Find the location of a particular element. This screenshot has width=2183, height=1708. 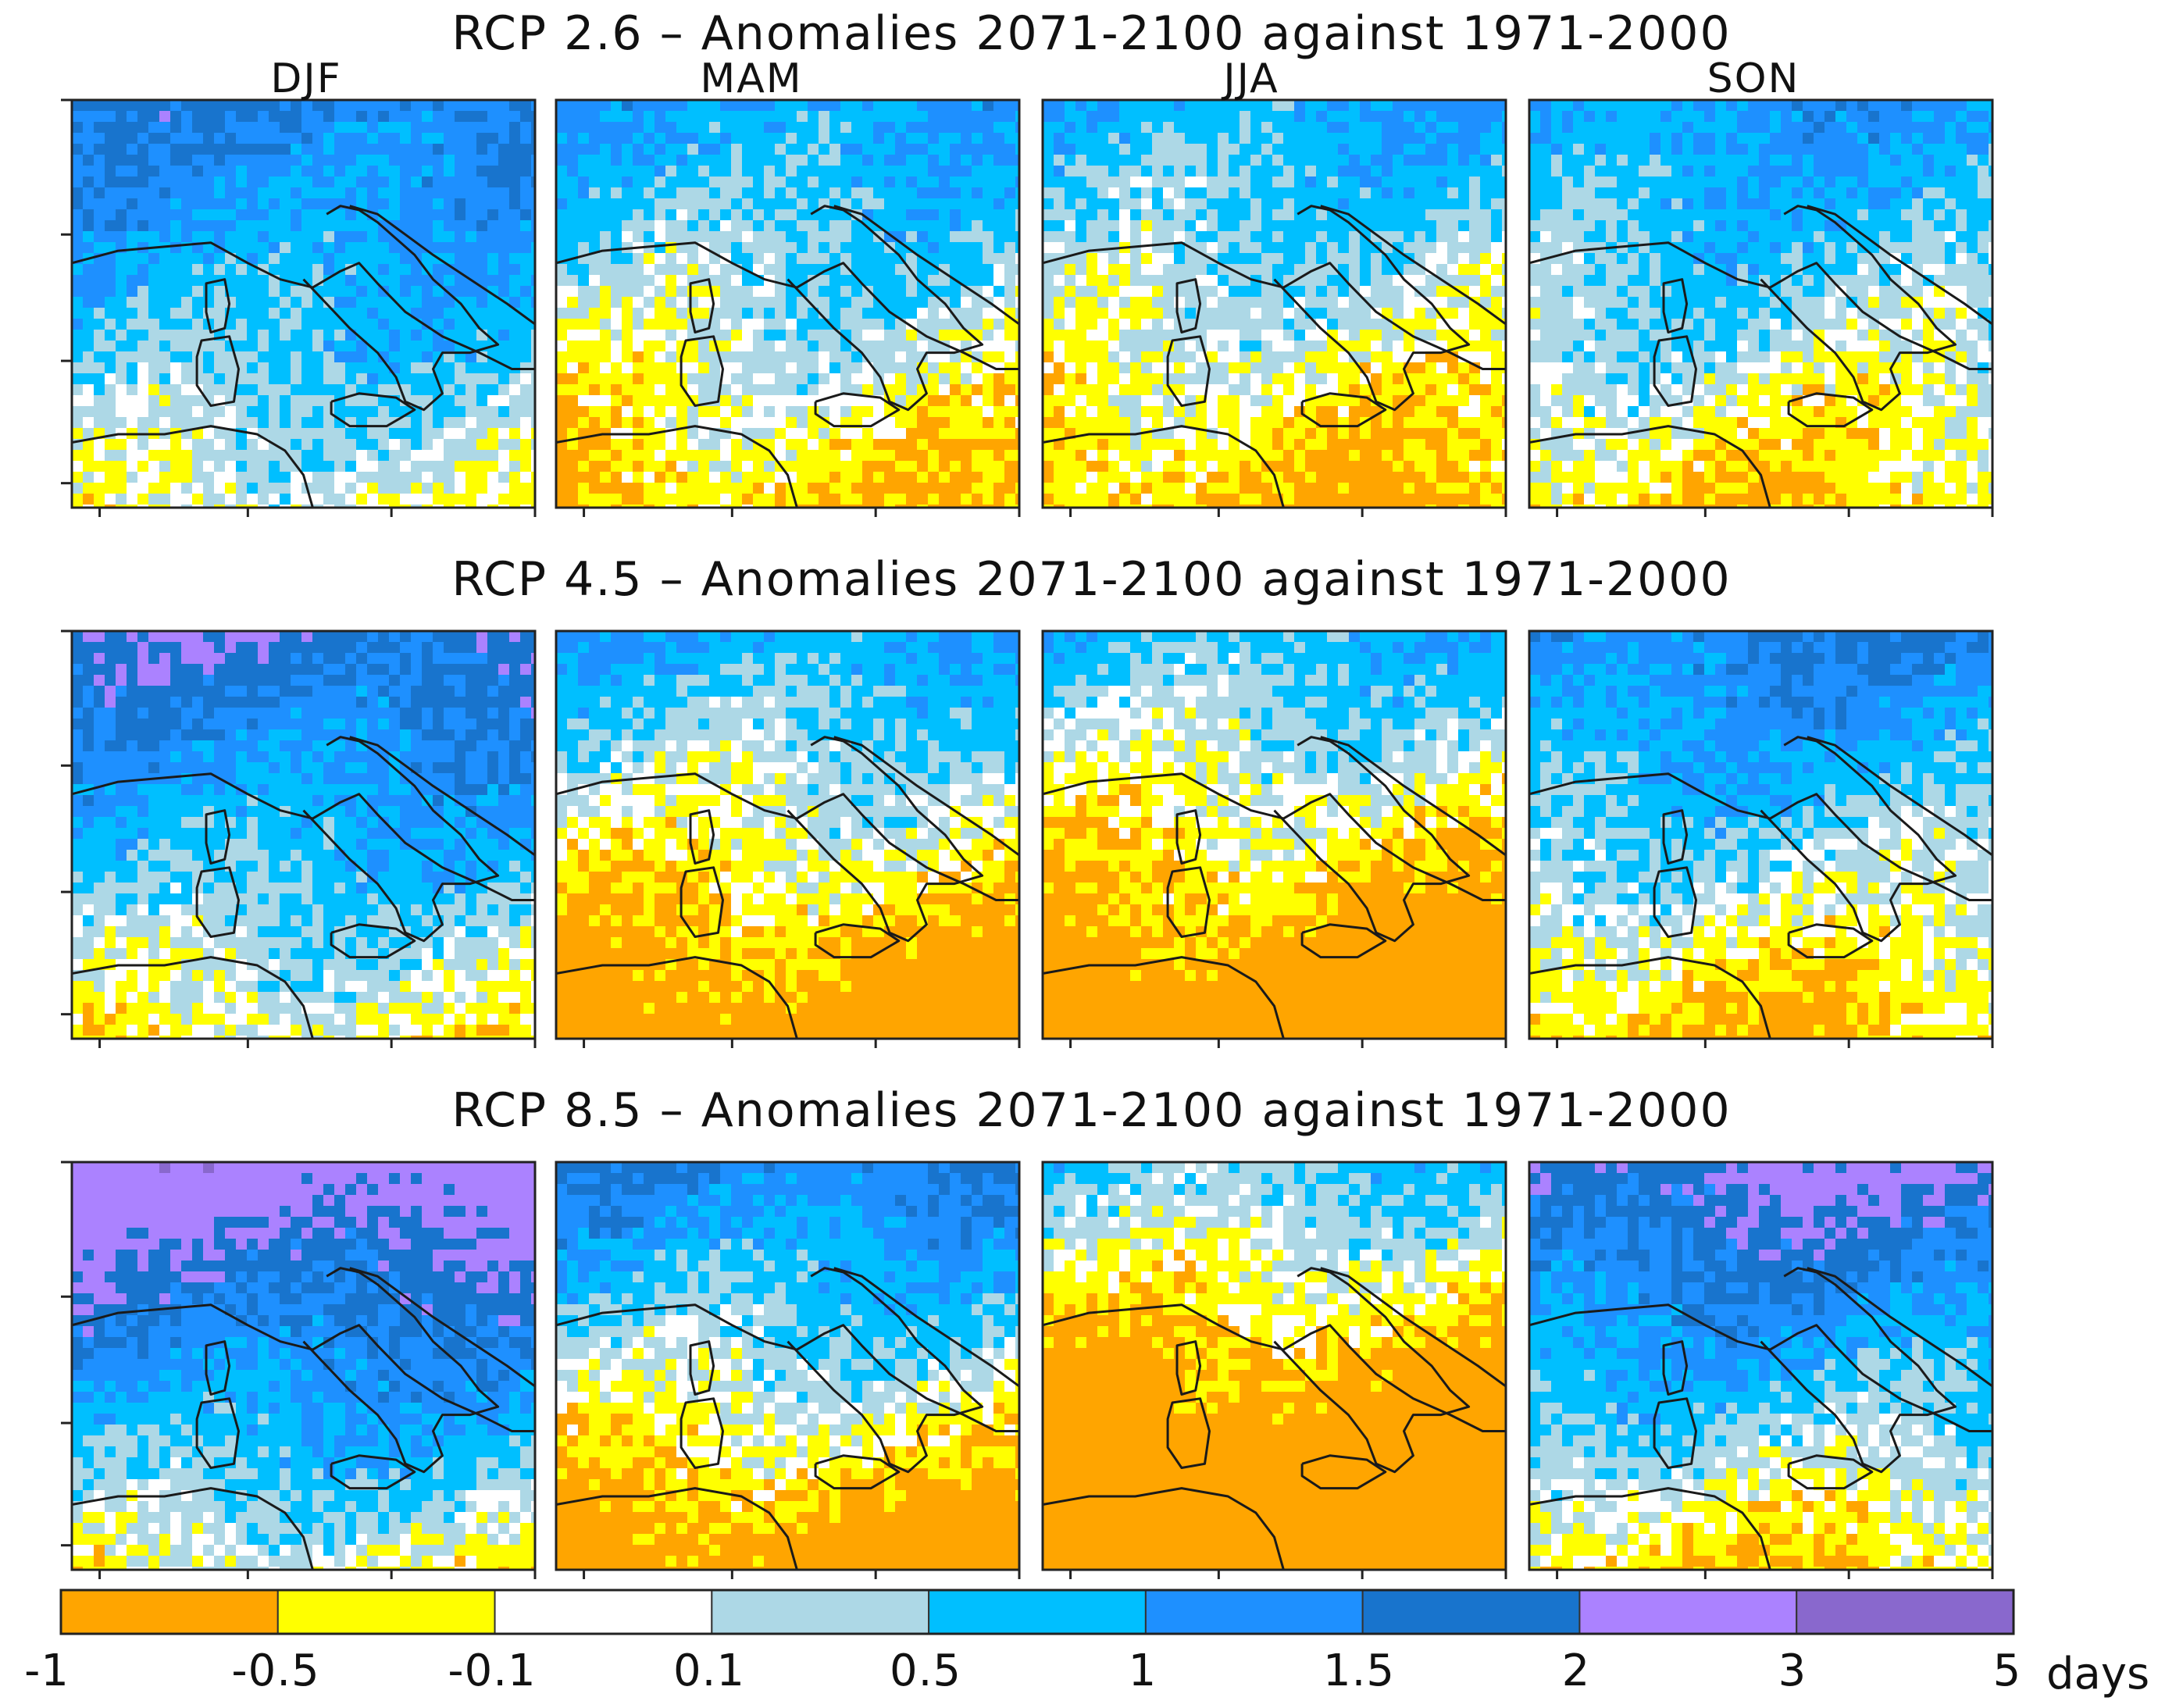

season-label-jja: JJA is located at coordinates (1251, 78).